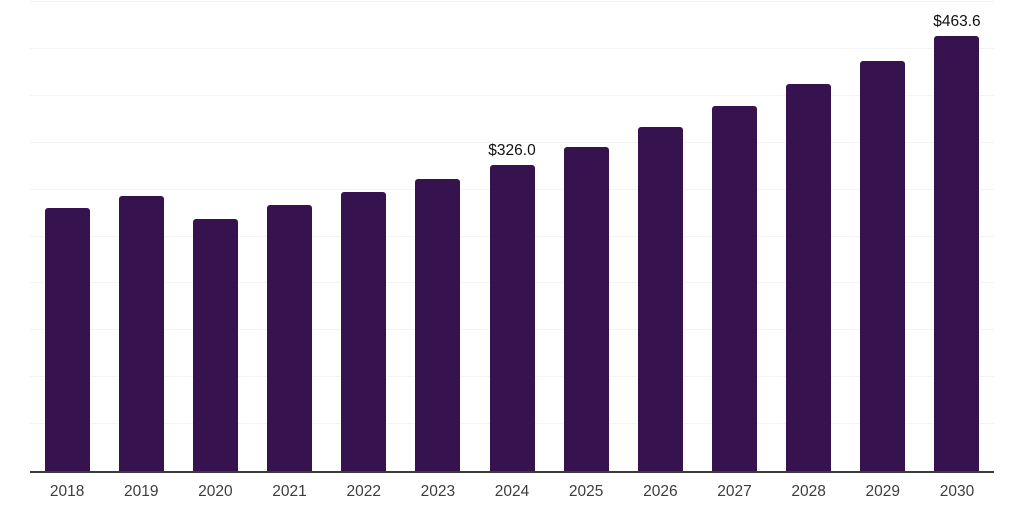 This screenshot has width=1024, height=512. Describe the element at coordinates (957, 21) in the screenshot. I see `bar-value-label: $463.6` at that location.